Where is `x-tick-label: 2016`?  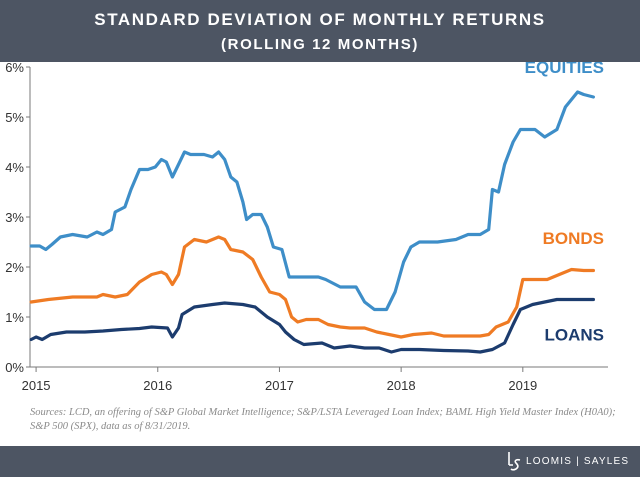
x-tick-label: 2016 is located at coordinates (157, 385).